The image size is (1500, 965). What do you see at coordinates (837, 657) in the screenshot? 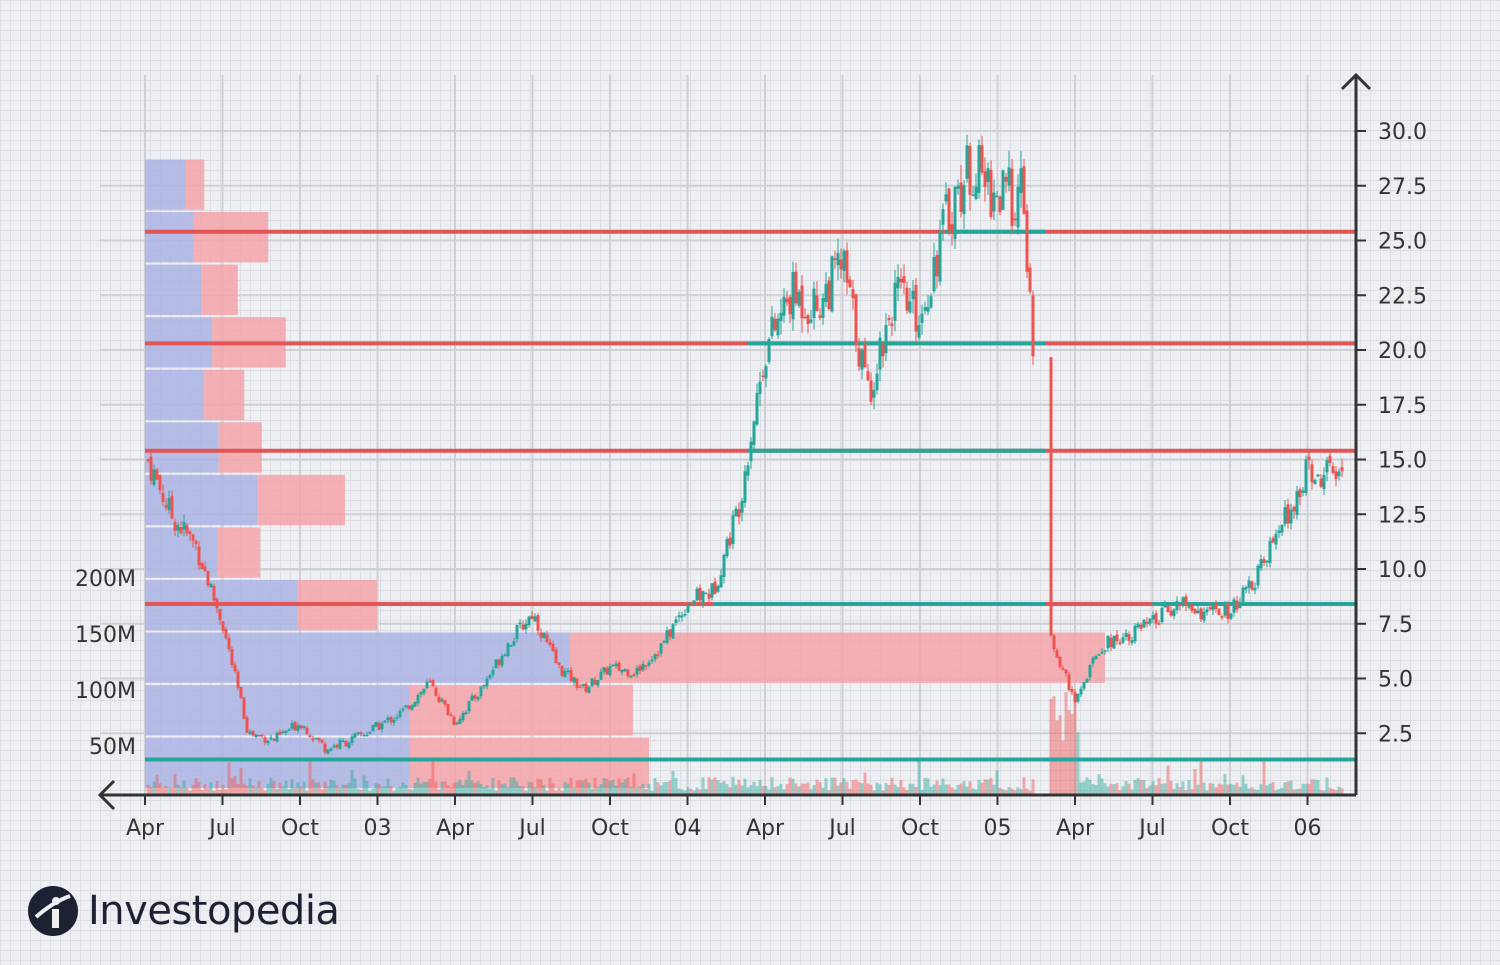
I see `profile-sell-bar` at bounding box center [837, 657].